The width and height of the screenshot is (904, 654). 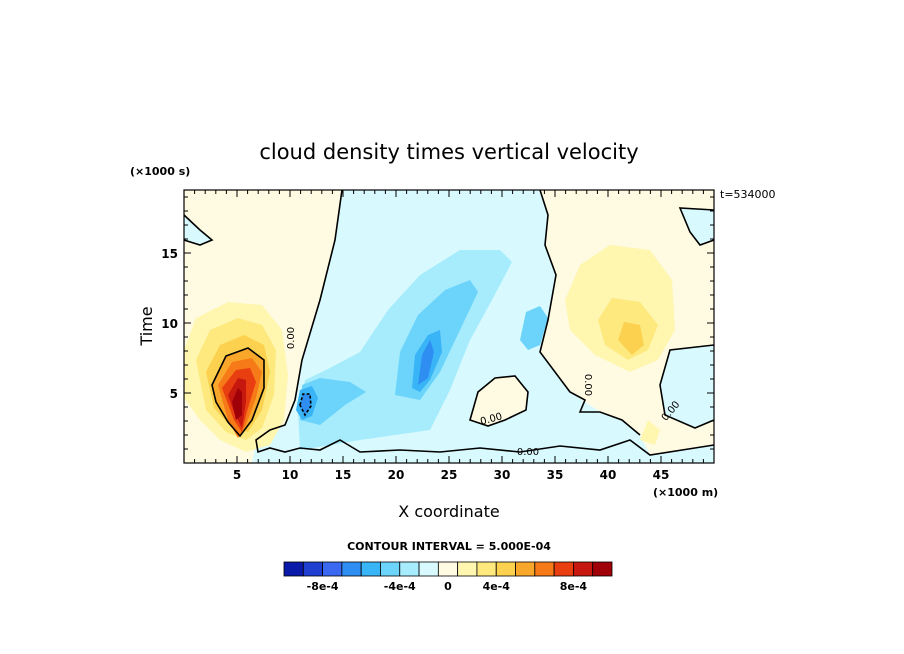 I want to click on contour-interval: CONTOUR INTERVAL = 5.000E-04, so click(x=449, y=546).